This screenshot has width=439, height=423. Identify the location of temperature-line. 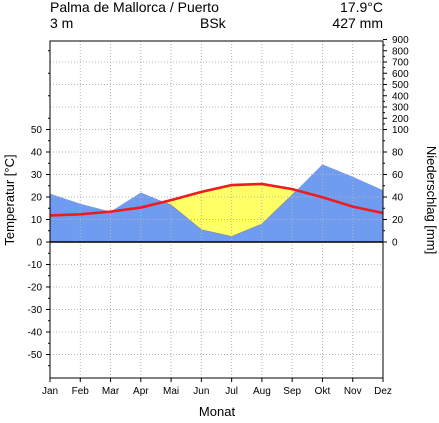
(216, 199).